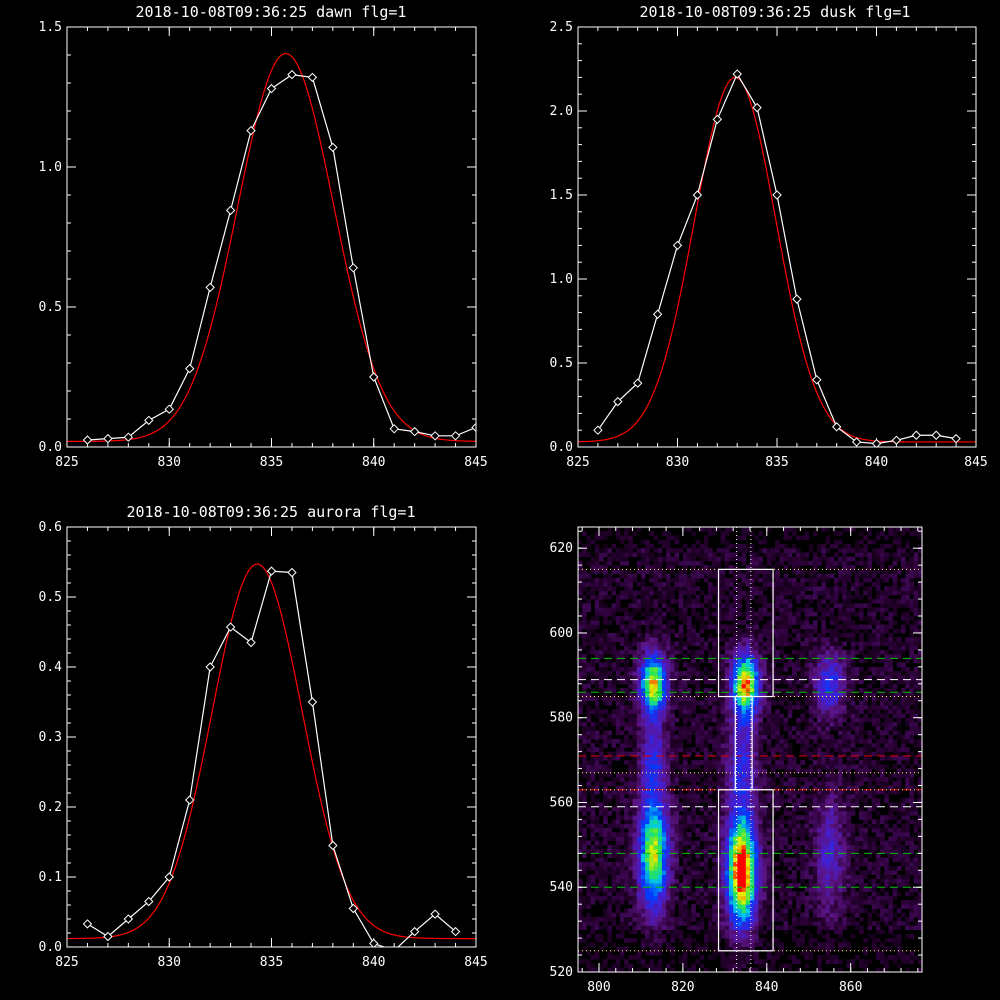  What do you see at coordinates (475, 962) in the screenshot?
I see `x-tick-label: 845` at bounding box center [475, 962].